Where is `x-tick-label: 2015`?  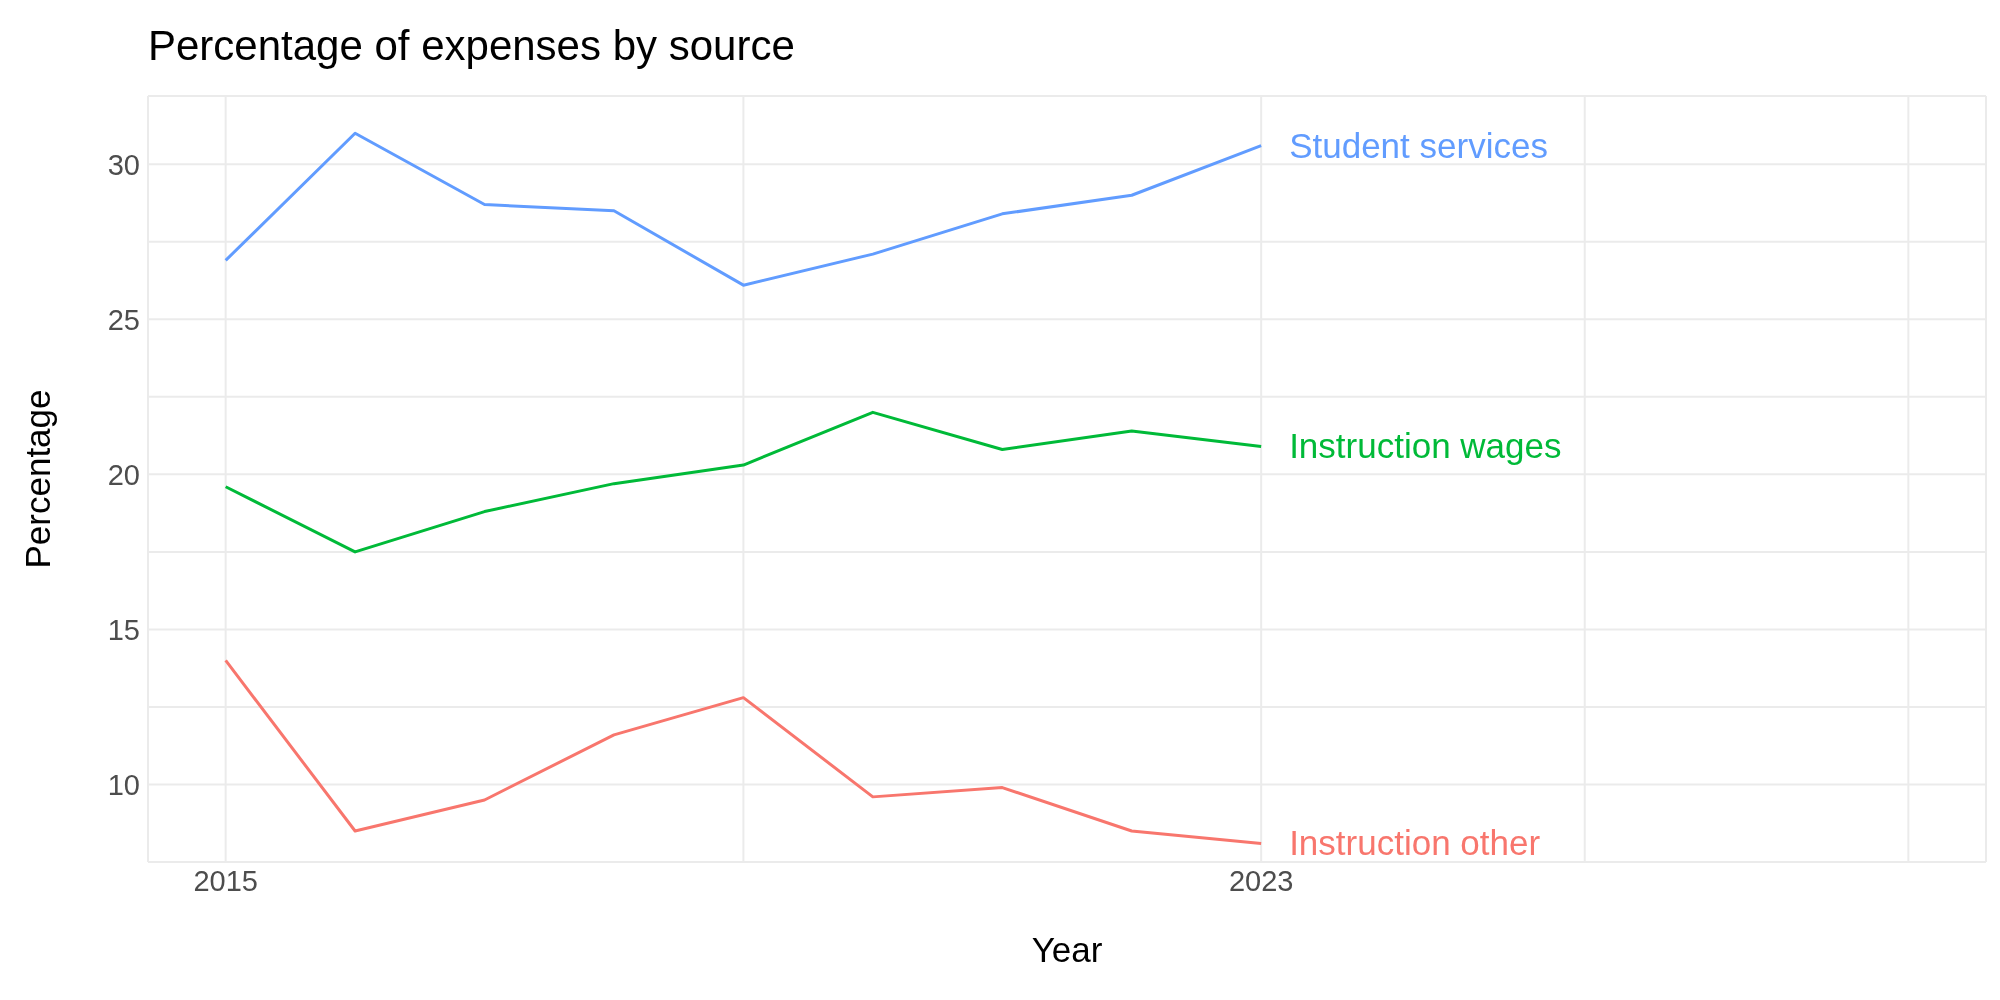 x-tick-label: 2015 is located at coordinates (225, 880).